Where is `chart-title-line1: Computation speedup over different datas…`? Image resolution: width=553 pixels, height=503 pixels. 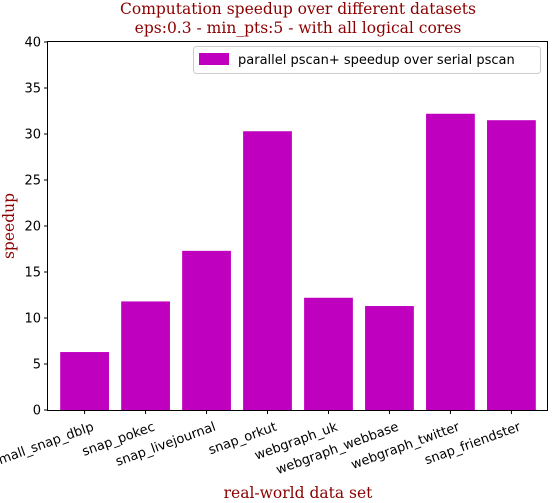 chart-title-line1: Computation speedup over different datas… is located at coordinates (298, 9).